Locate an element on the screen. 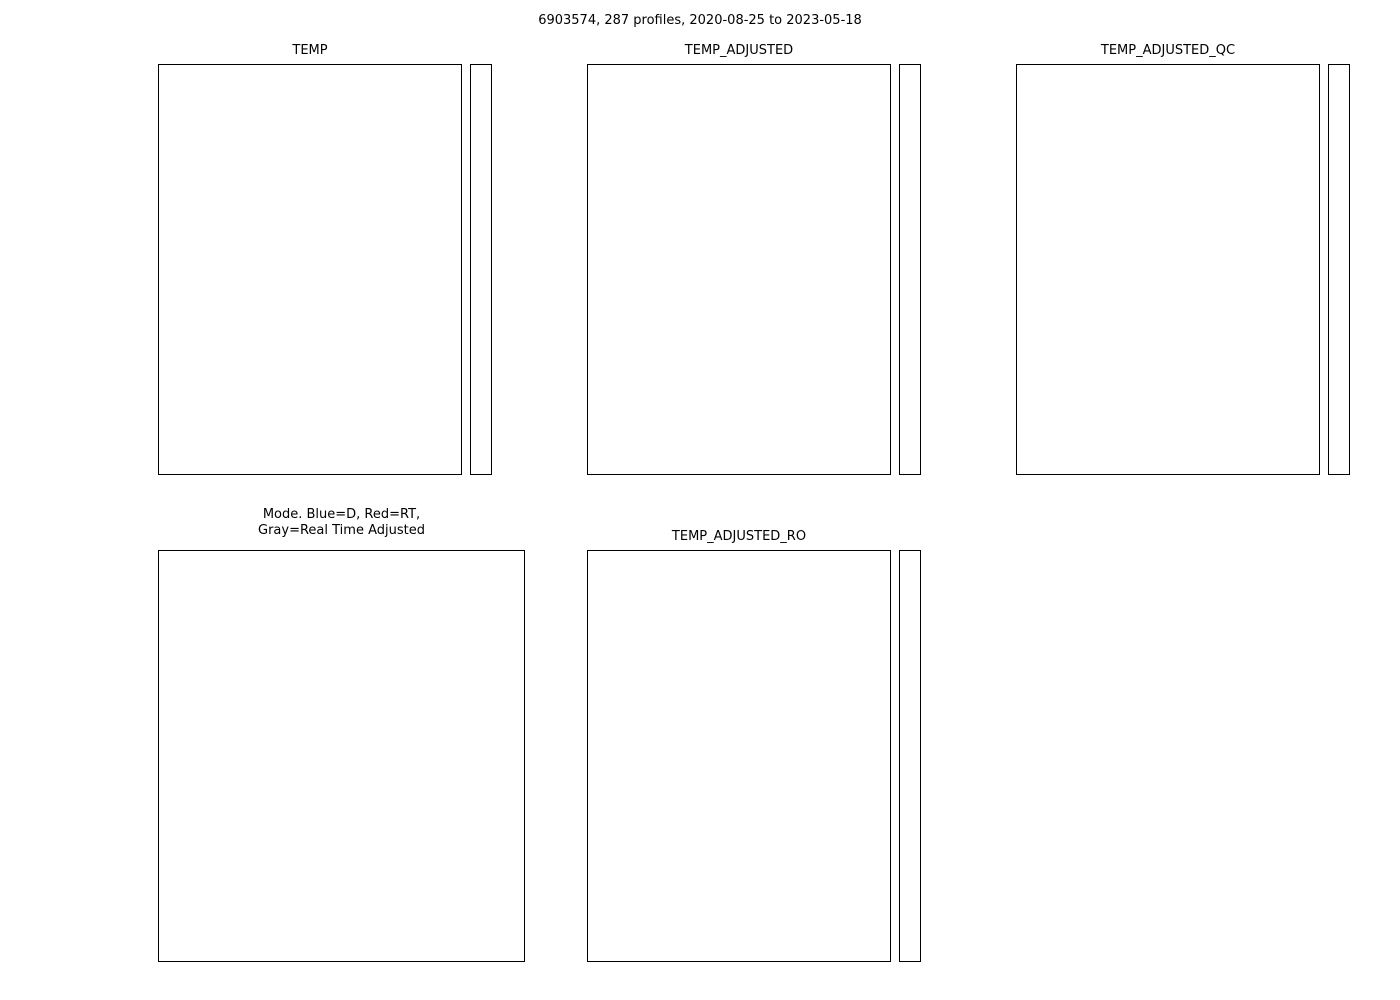 The width and height of the screenshot is (1400, 1000). colorbar-temp-adjusted-qc is located at coordinates (1339, 269).